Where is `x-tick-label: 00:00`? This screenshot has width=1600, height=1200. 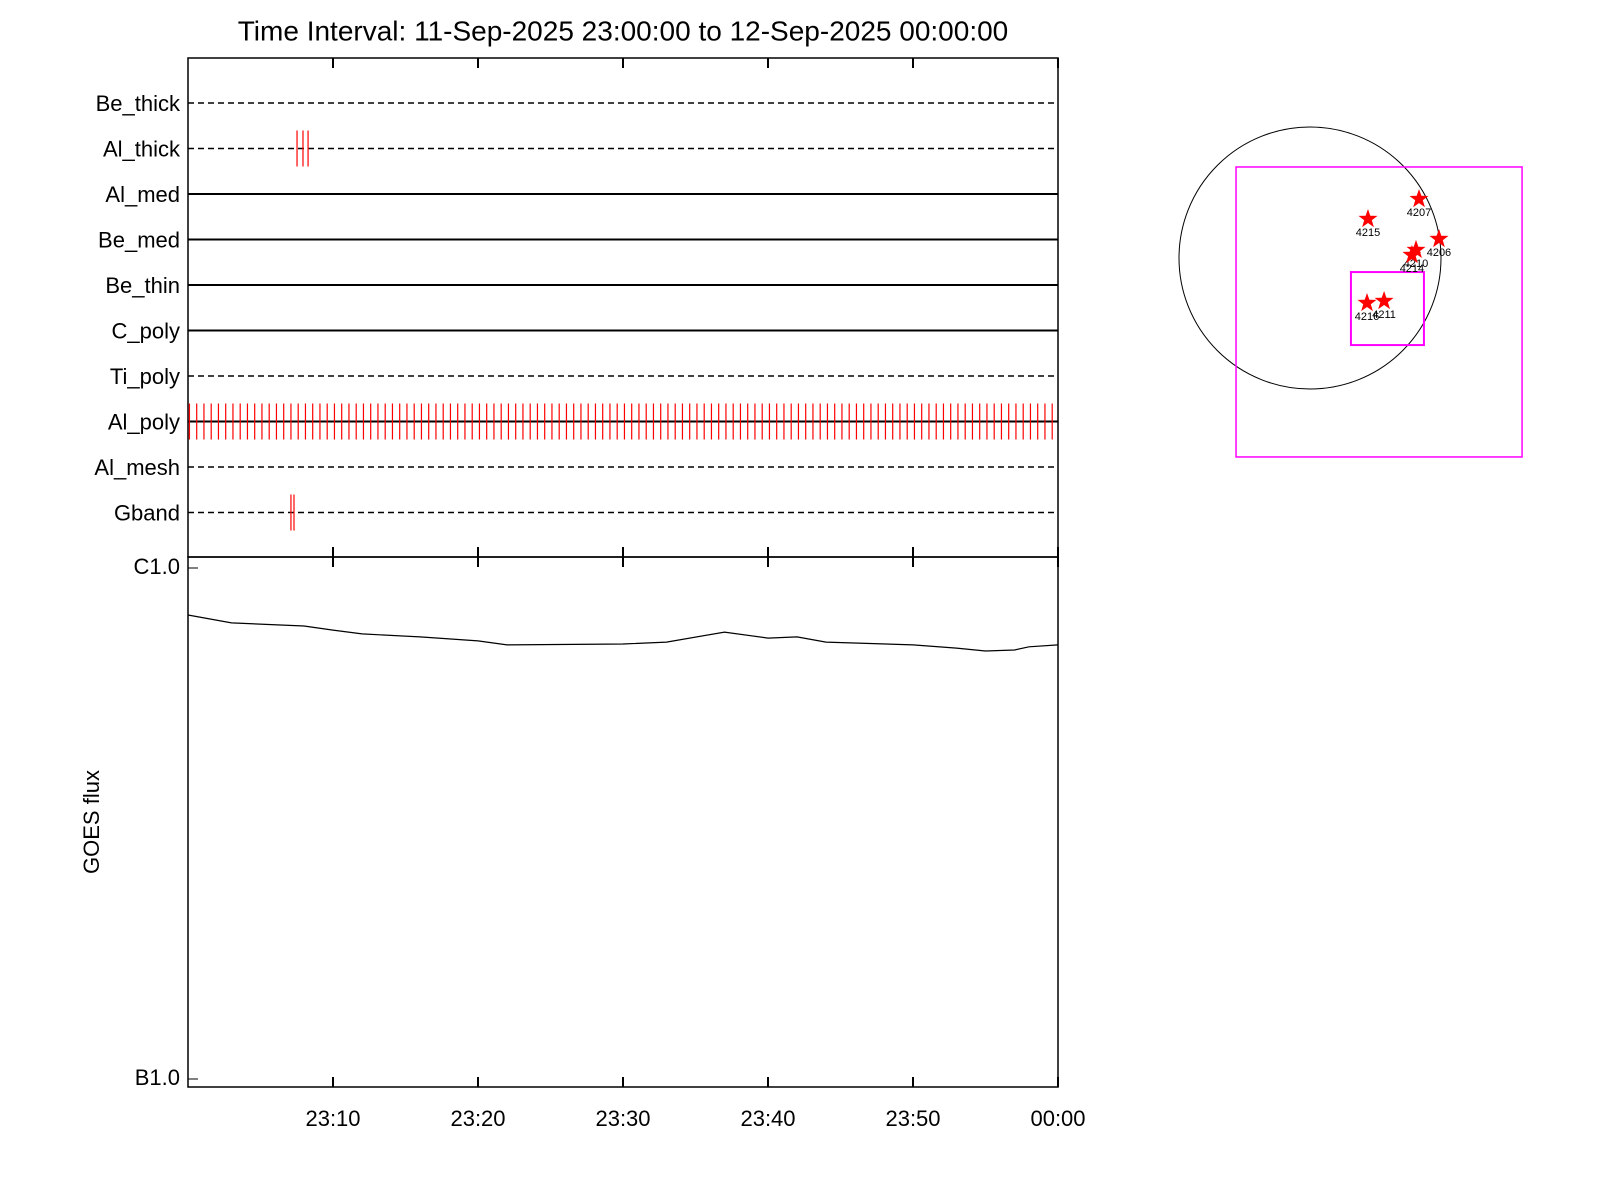
x-tick-label: 00:00 is located at coordinates (1057, 1118).